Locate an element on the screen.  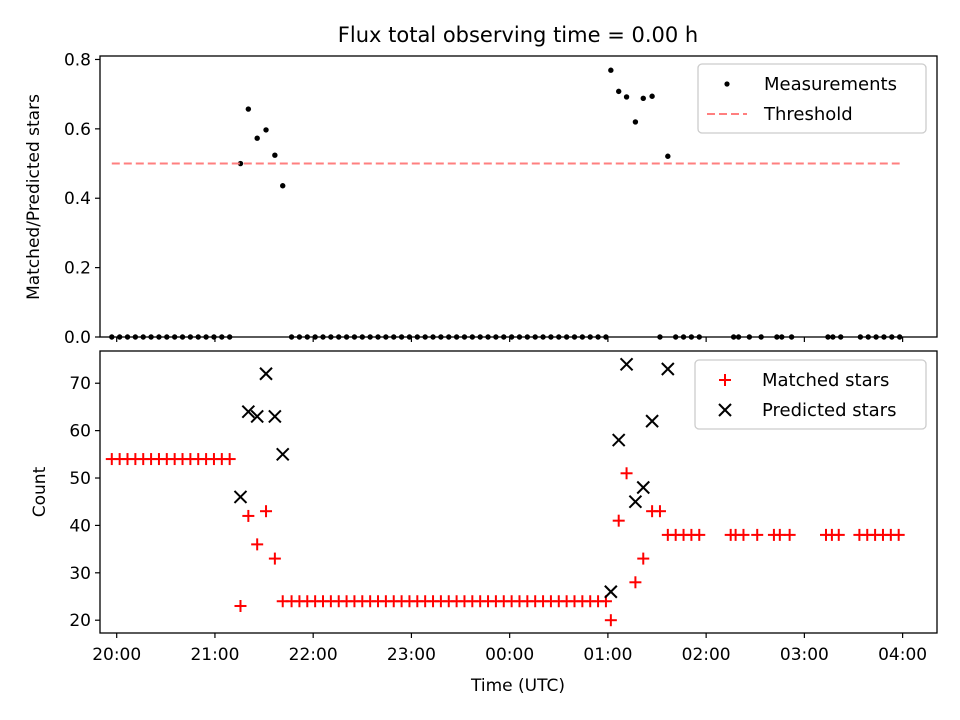
x-tick-label: 02:00 is located at coordinates (706, 655).